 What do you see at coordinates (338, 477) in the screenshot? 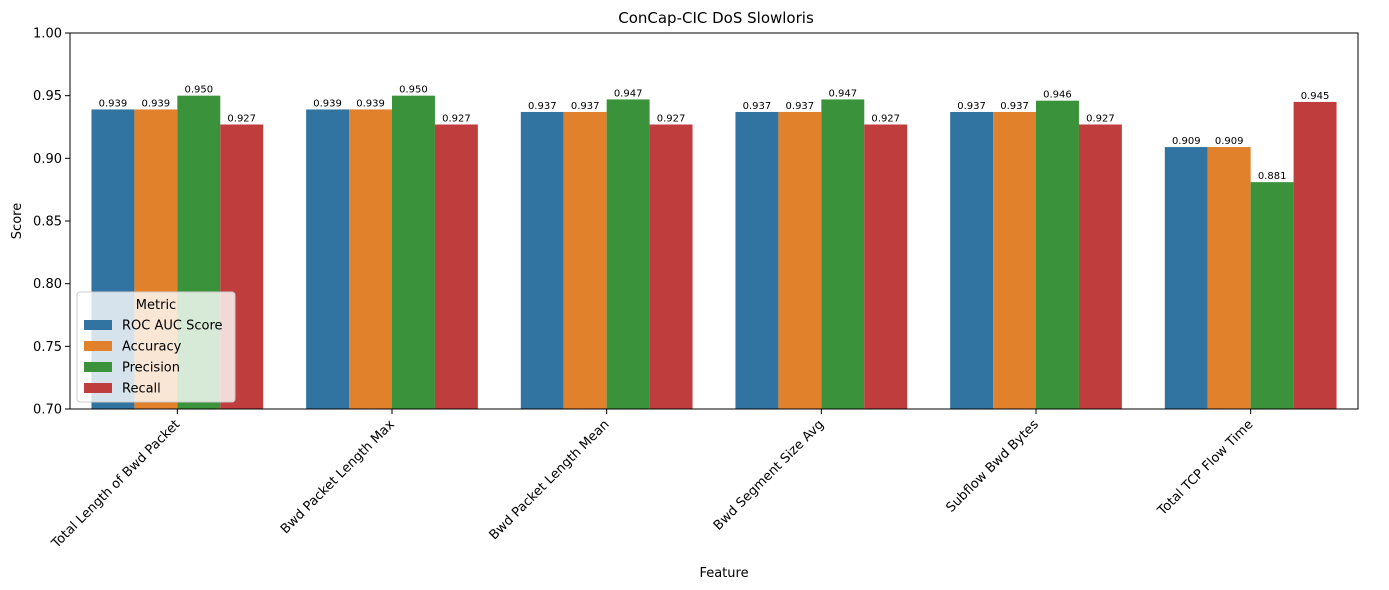
I see `x-tick-label: Bwd Packet Length Max` at bounding box center [338, 477].